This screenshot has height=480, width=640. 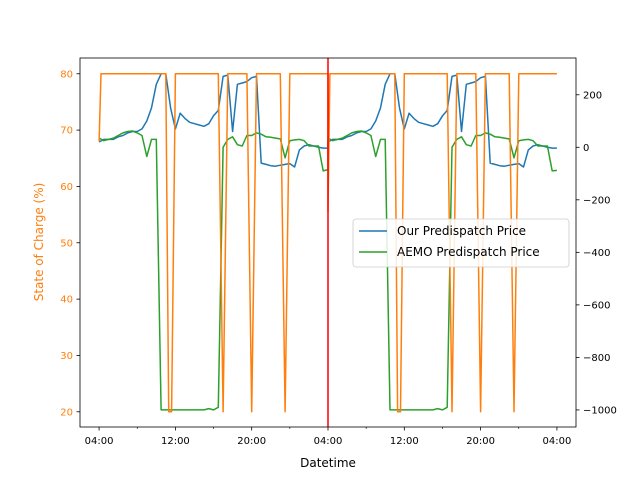 I want to click on y-right-tick-label: 0, so click(x=586, y=148).